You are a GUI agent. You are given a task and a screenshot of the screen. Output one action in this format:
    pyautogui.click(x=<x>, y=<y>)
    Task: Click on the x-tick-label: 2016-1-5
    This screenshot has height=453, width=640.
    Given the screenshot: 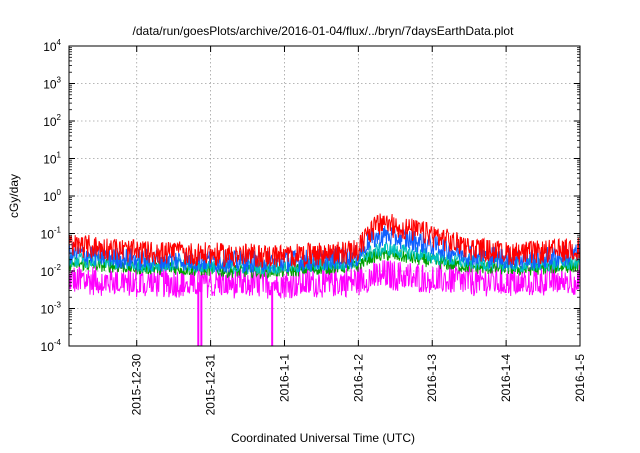 What is the action you would take?
    pyautogui.click(x=580, y=378)
    